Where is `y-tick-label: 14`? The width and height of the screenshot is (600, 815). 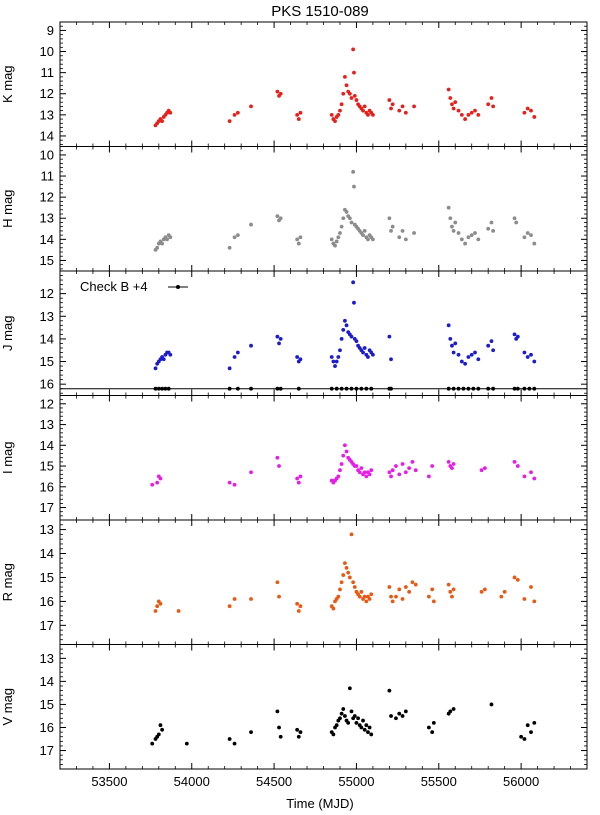 y-tick-label: 14 is located at coordinates (47, 553).